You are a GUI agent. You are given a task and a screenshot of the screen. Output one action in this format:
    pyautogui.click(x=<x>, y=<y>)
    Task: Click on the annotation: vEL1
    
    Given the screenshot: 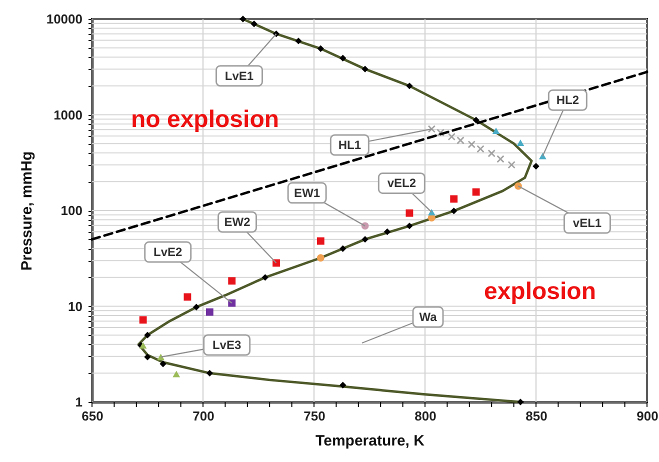 What is the action you would take?
    pyautogui.click(x=587, y=223)
    